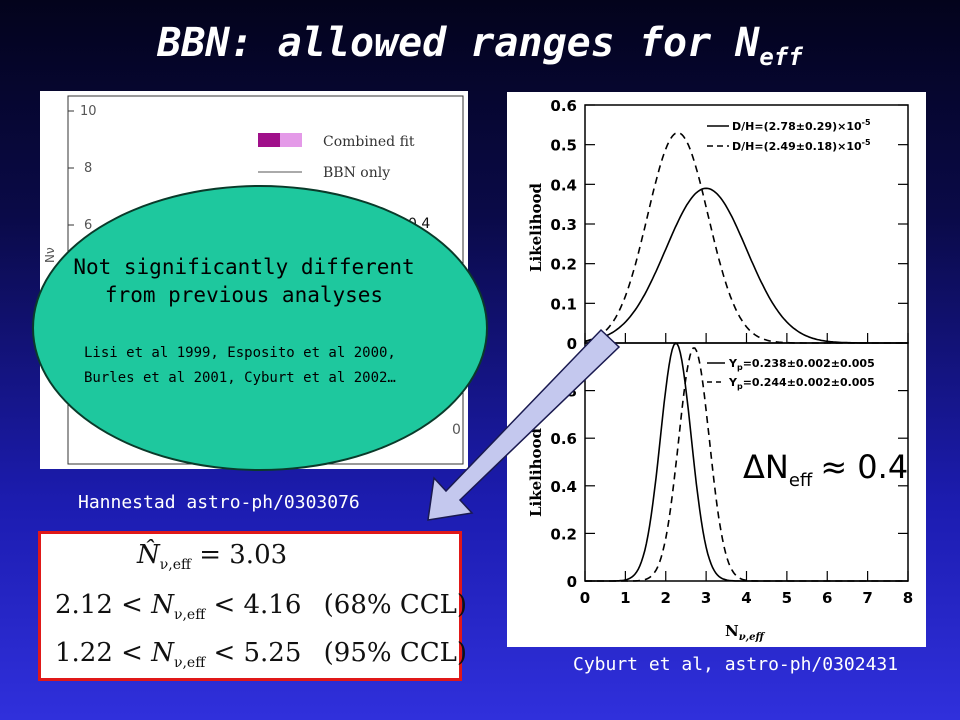  Describe the element at coordinates (563, 534) in the screenshot. I see `bottom-ytick-label-0.2: 0.2` at that location.